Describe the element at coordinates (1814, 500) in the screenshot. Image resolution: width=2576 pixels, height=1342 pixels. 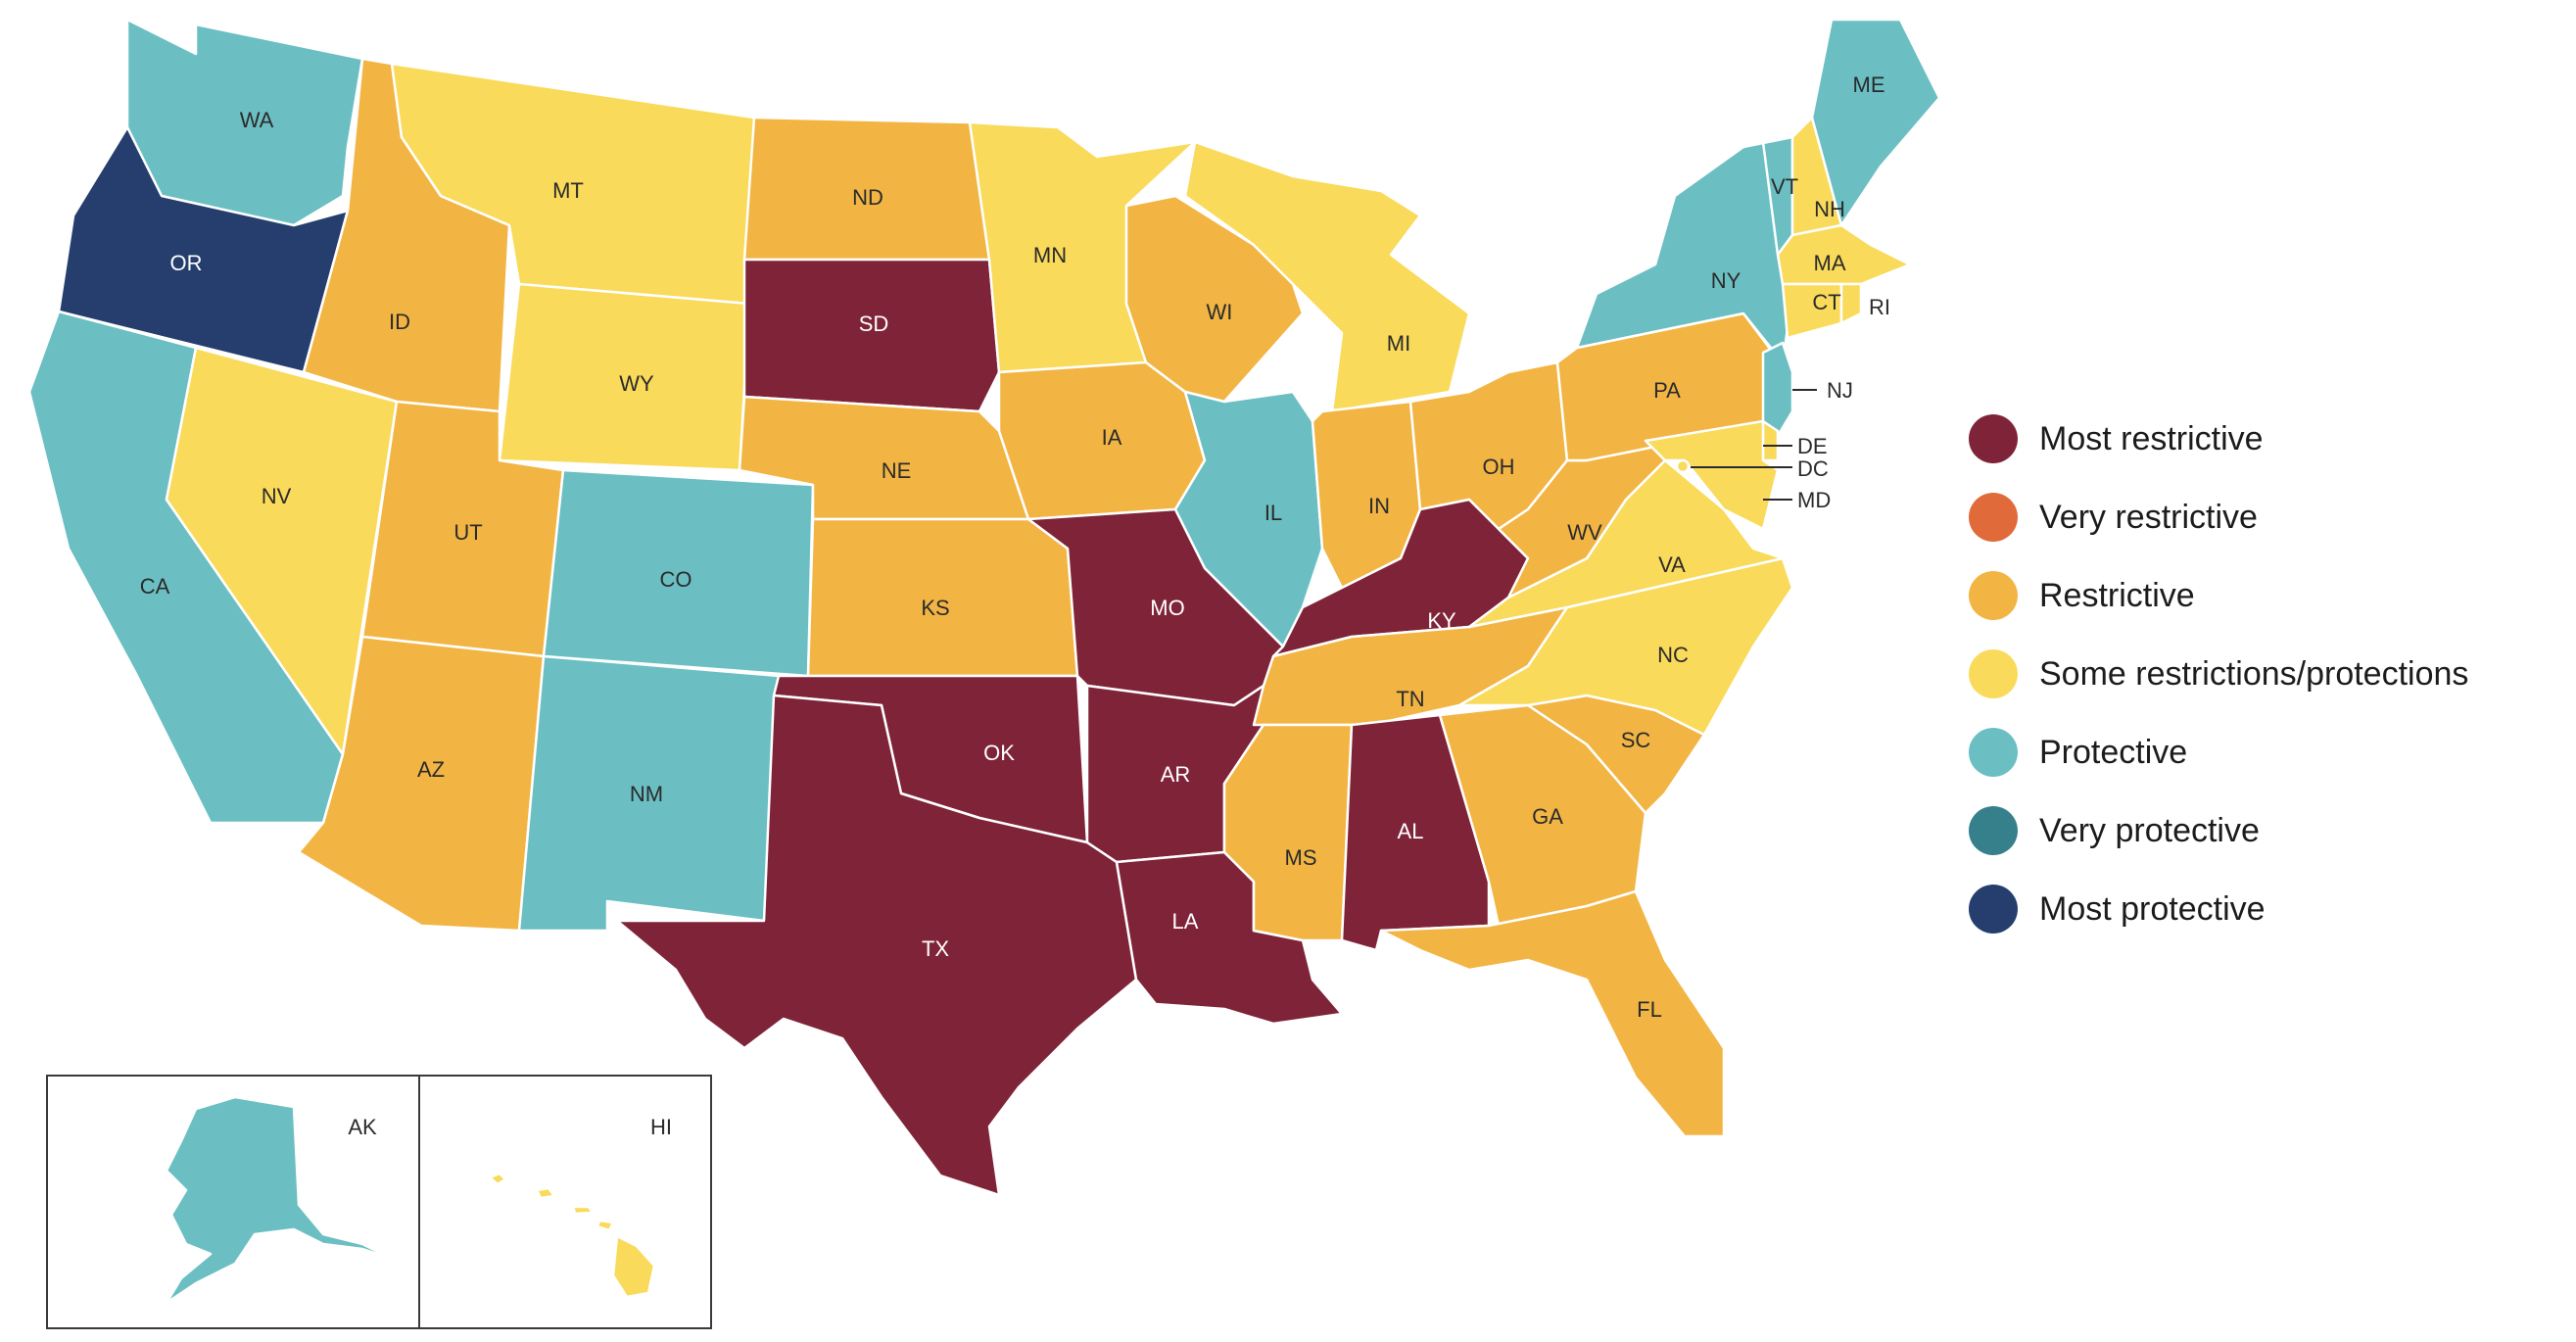
I see `label-MD: MD` at that location.